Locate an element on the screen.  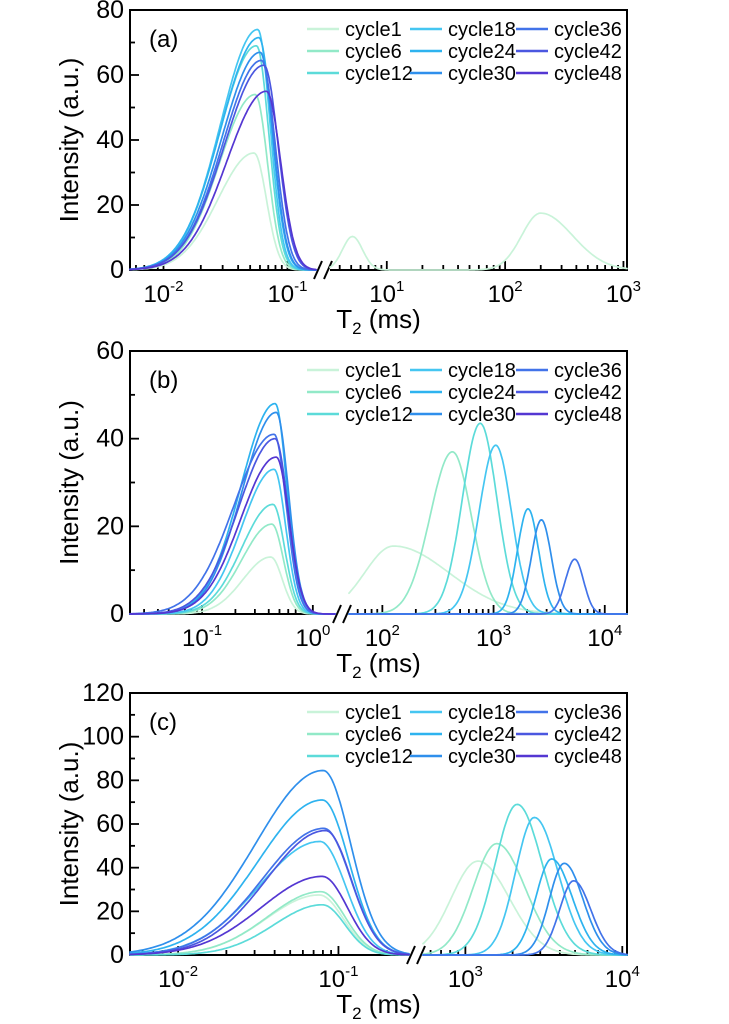
curve-cycle24 is located at coordinates (525, 907).